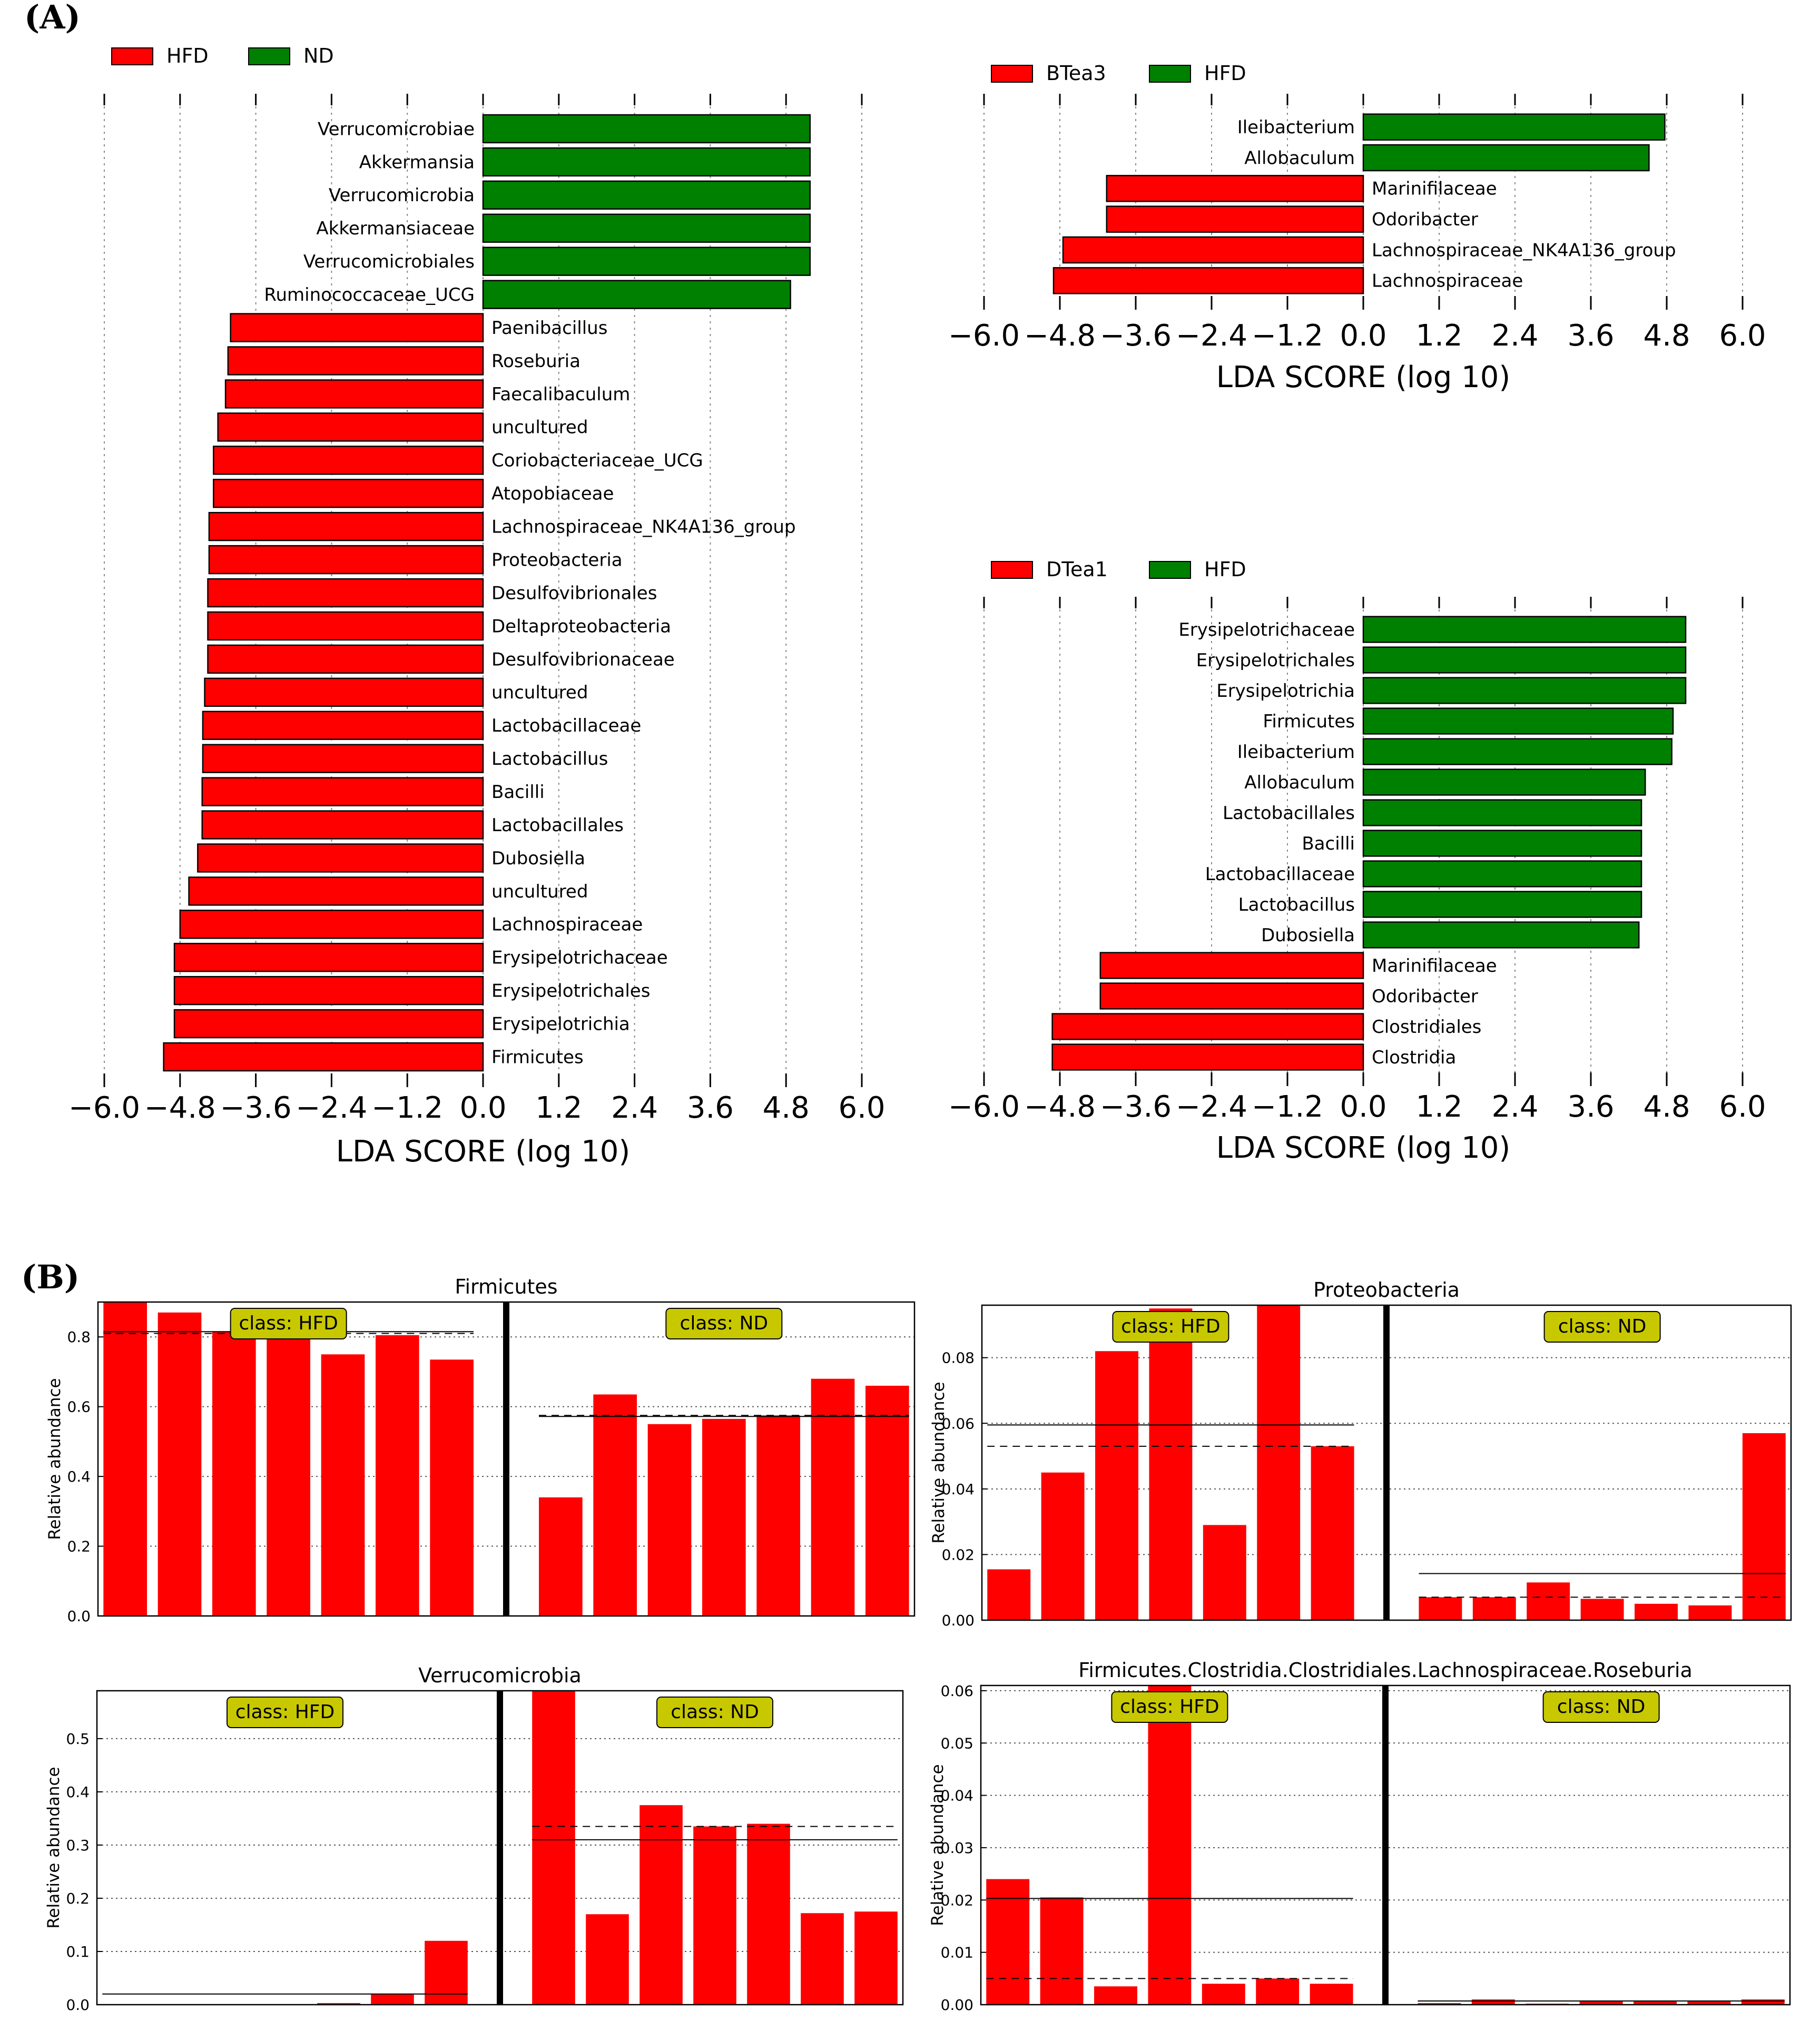 Image resolution: width=1820 pixels, height=2021 pixels. I want to click on lda3-xlabel: LDA SCORE (log 10), so click(1363, 1148).